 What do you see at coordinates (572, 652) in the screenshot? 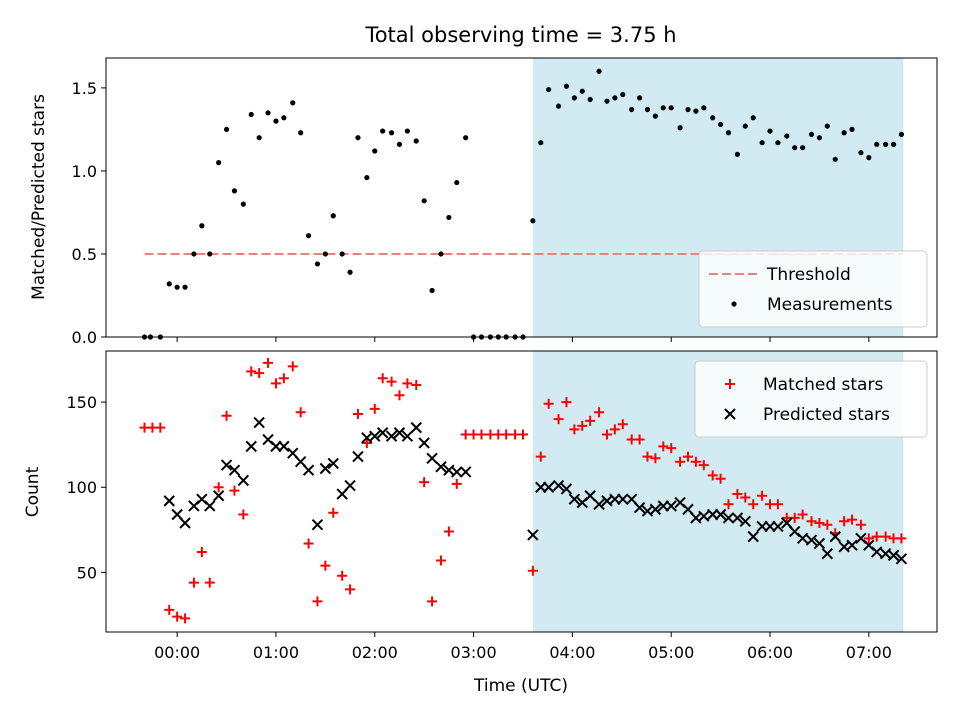
I see `x-tick-label: 04:00` at bounding box center [572, 652].